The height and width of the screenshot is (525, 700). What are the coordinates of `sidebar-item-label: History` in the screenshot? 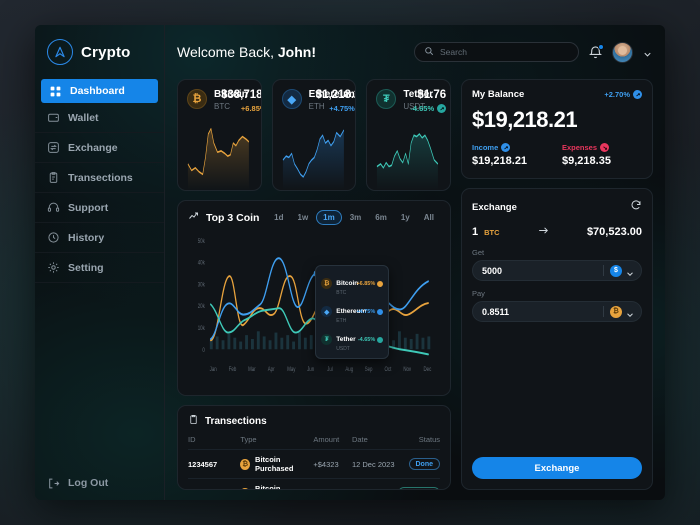 It's located at (86, 237).